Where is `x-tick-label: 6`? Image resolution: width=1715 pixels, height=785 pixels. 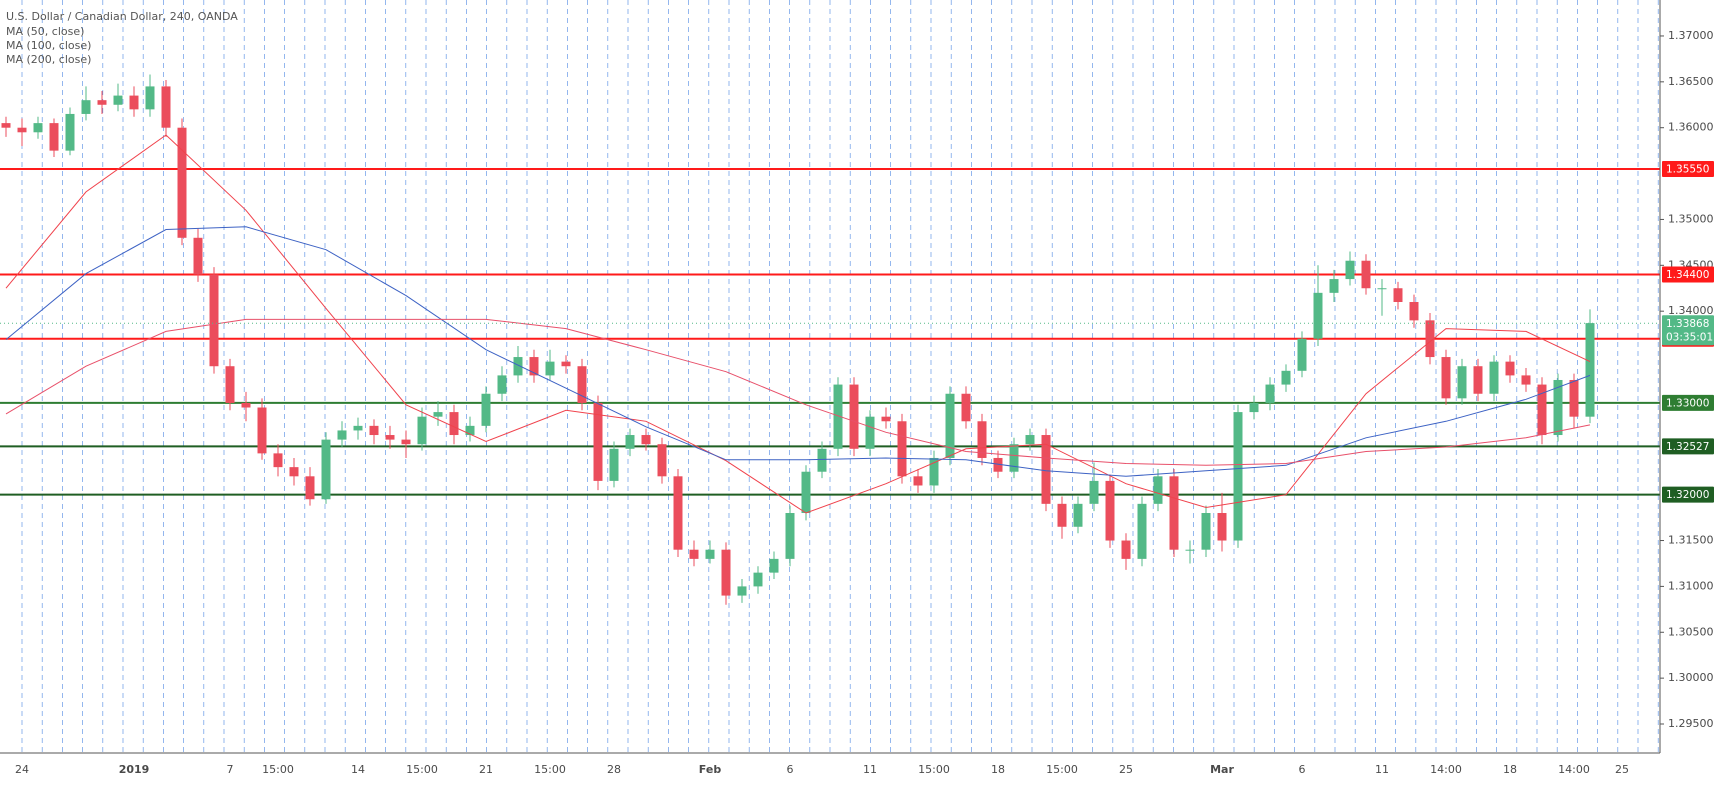
x-tick-label: 6 is located at coordinates (1302, 769).